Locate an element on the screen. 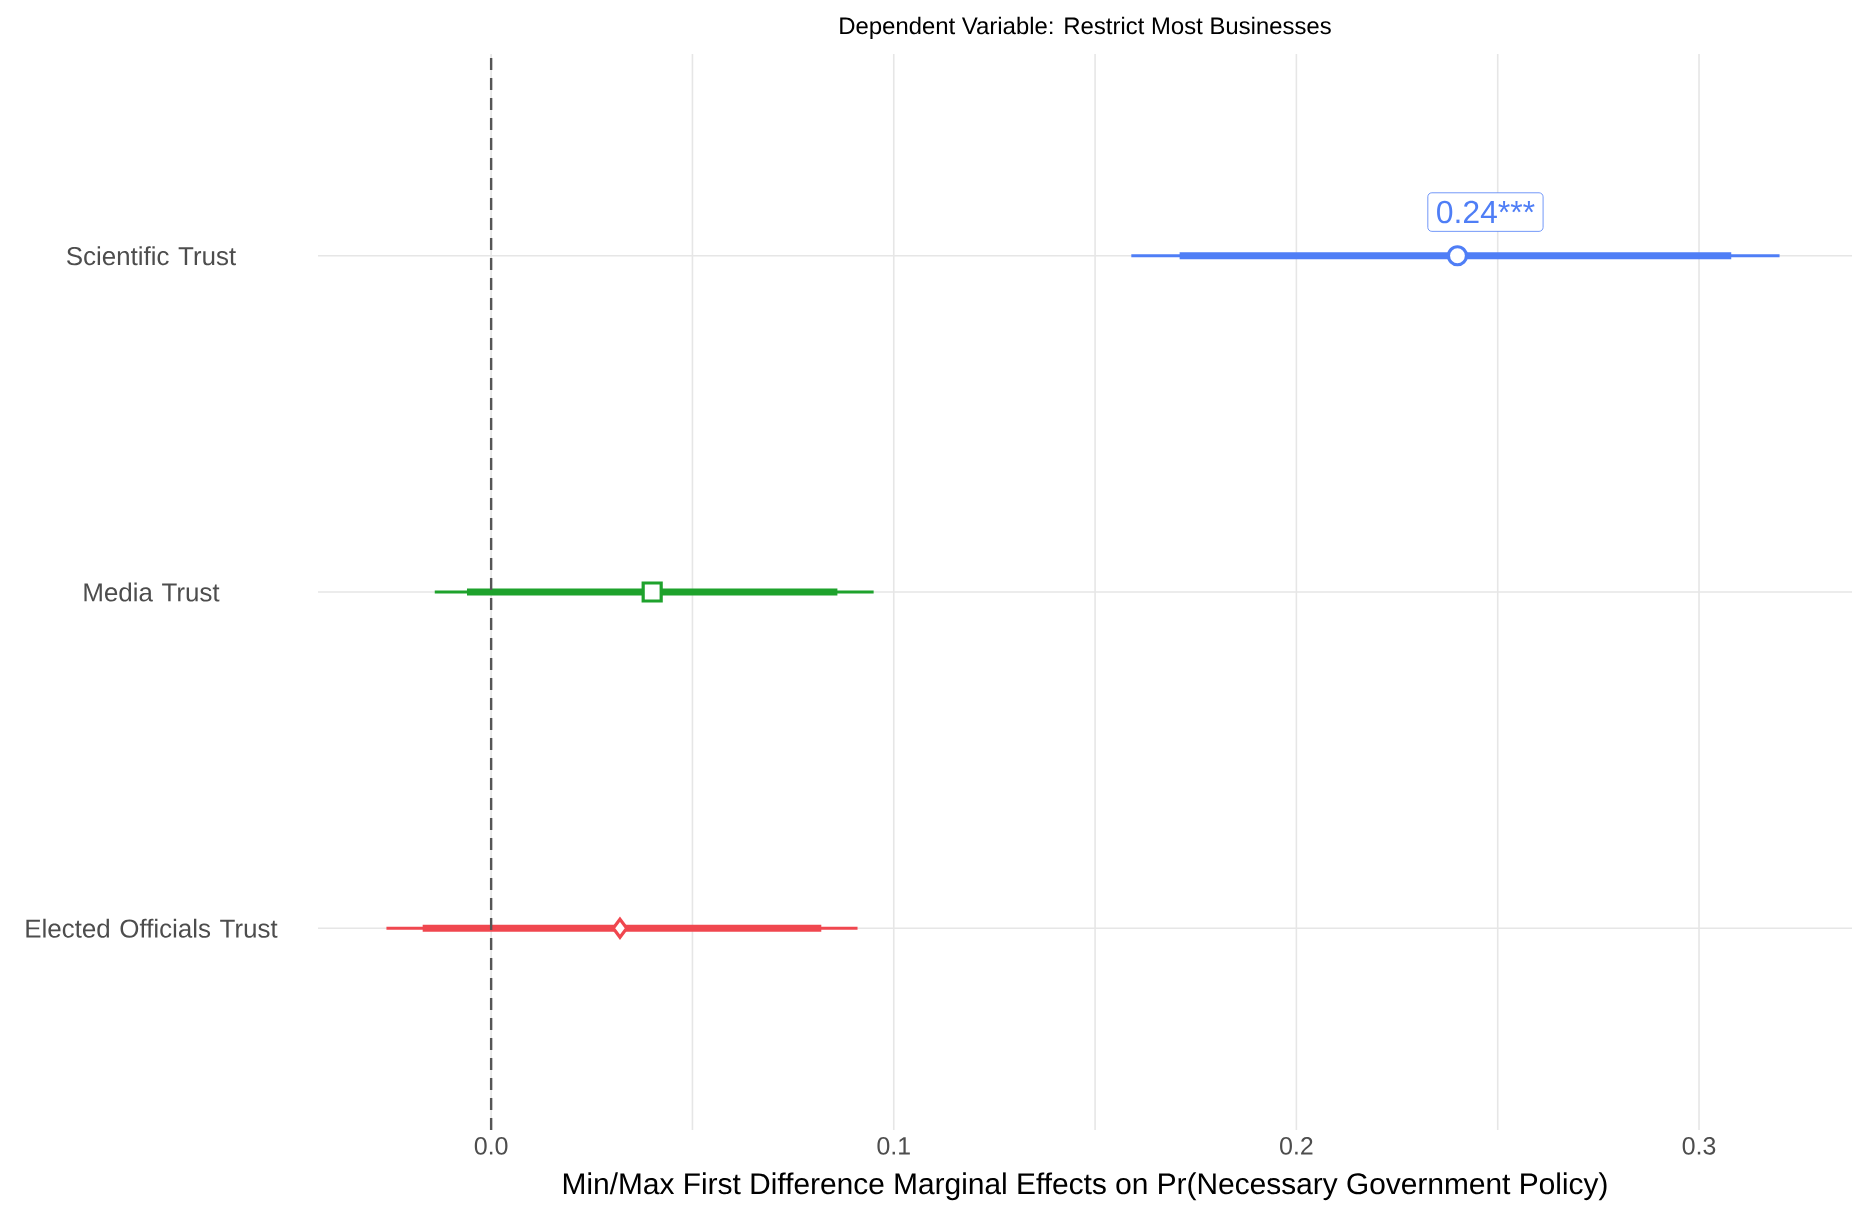 The image size is (1865, 1225). annotation: 0.24*** is located at coordinates (1486, 212).